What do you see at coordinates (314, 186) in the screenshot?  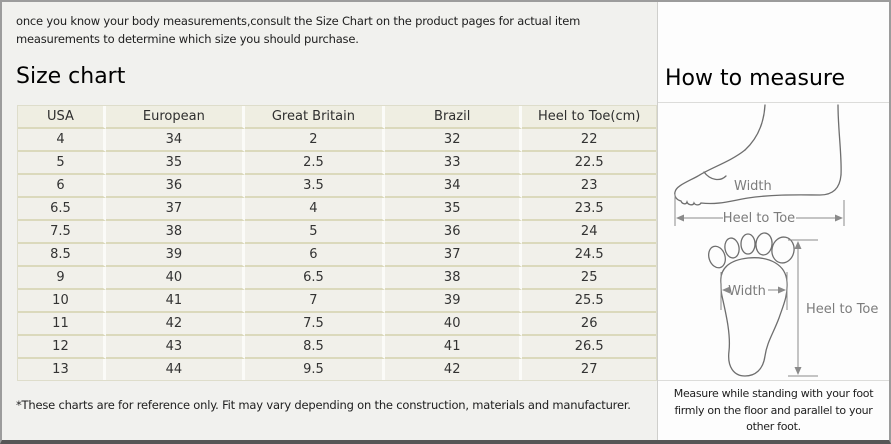 I see `size-table-cell: 3.5` at bounding box center [314, 186].